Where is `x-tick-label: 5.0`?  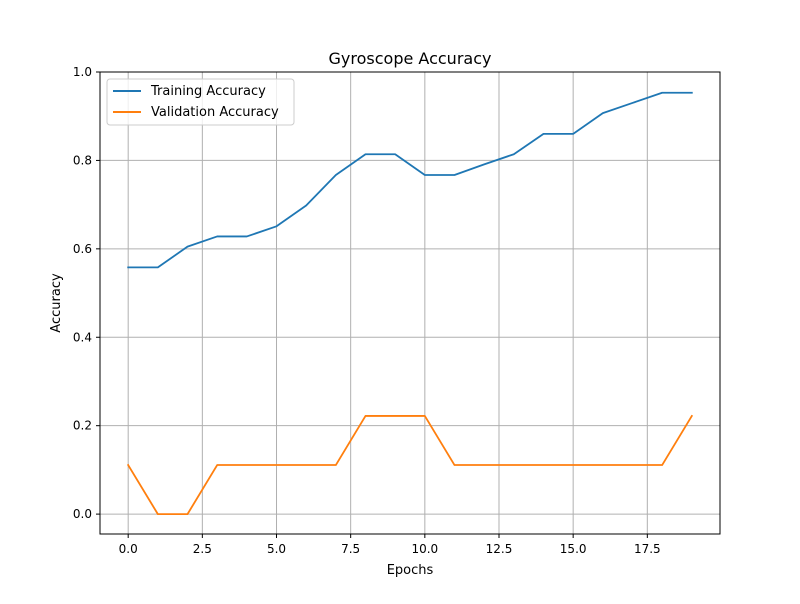 x-tick-label: 5.0 is located at coordinates (276, 549).